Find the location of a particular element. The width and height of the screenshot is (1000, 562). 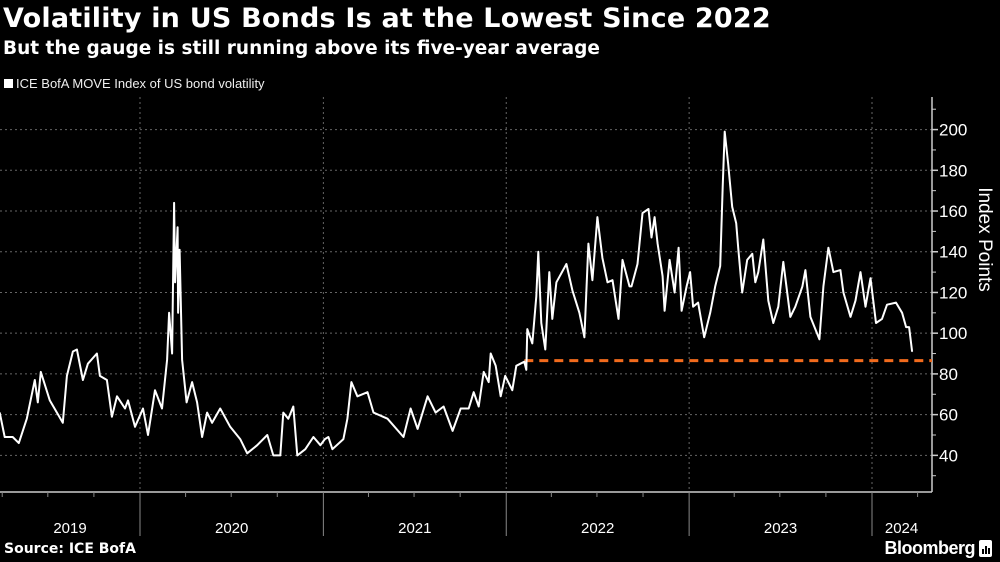

y-tick-label: 200 is located at coordinates (953, 130).